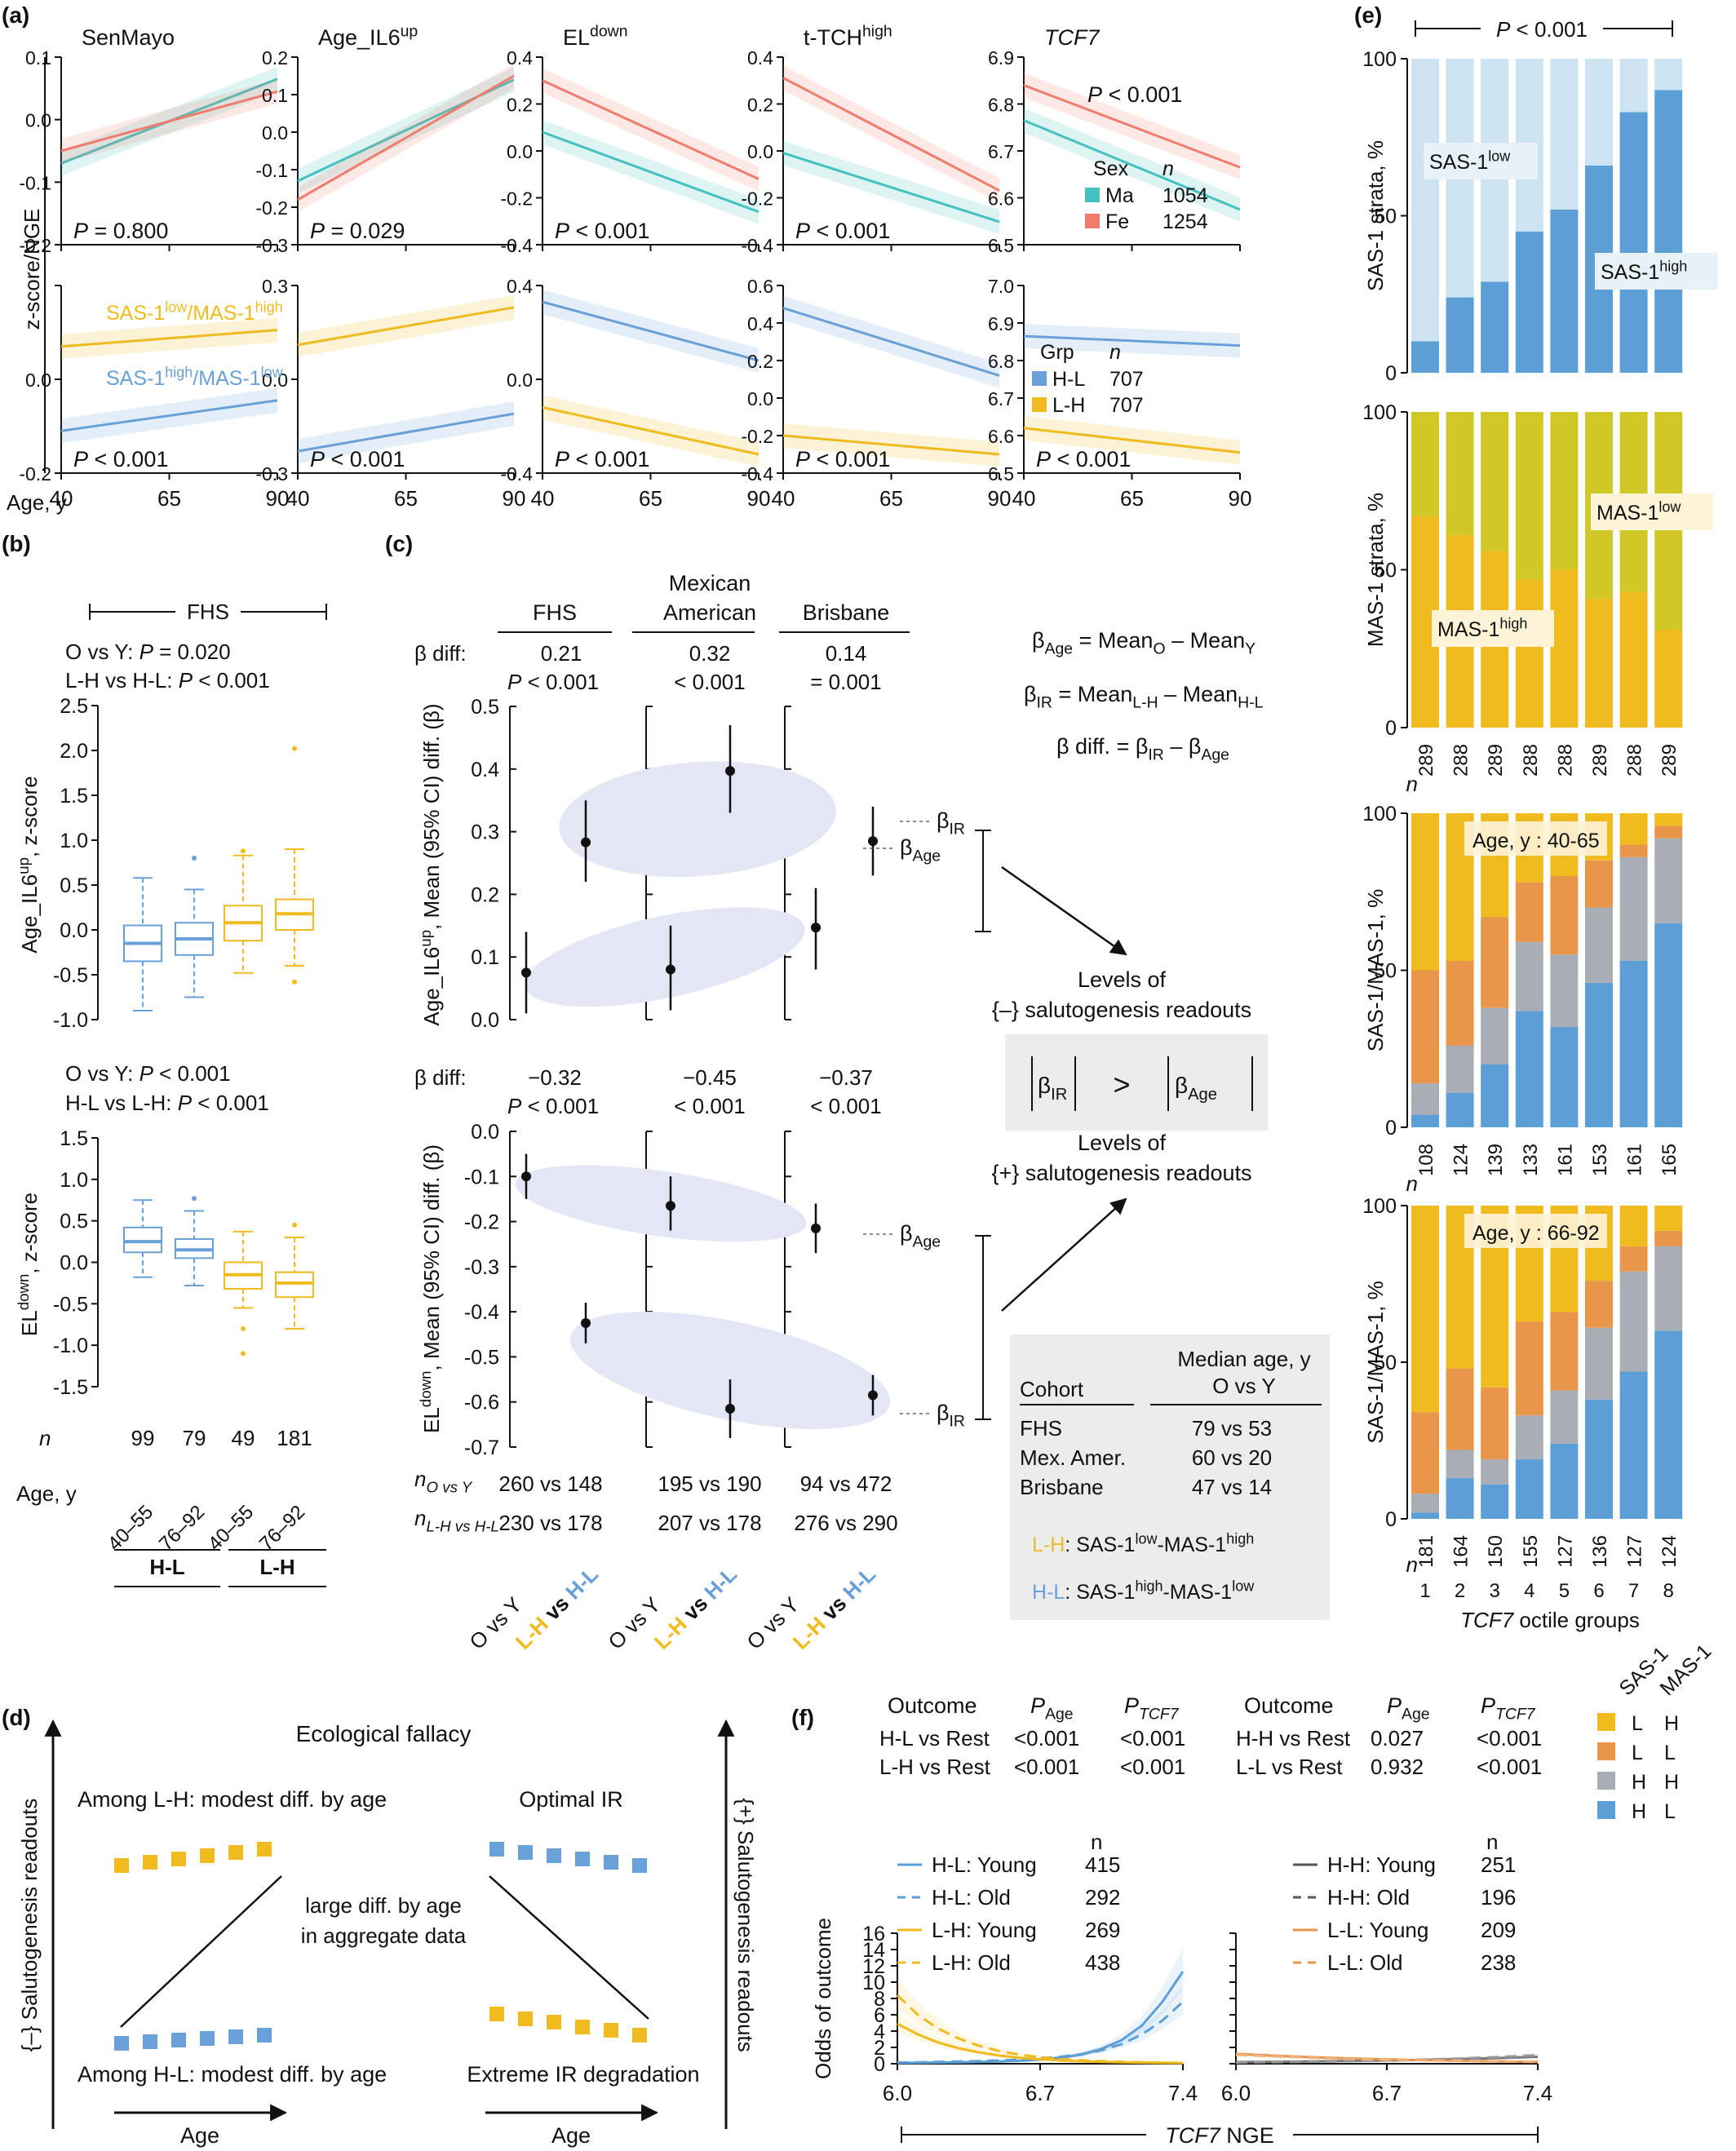 This screenshot has height=2151, width=1736. Describe the element at coordinates (1669, 761) in the screenshot. I see `n-value: 289` at that location.